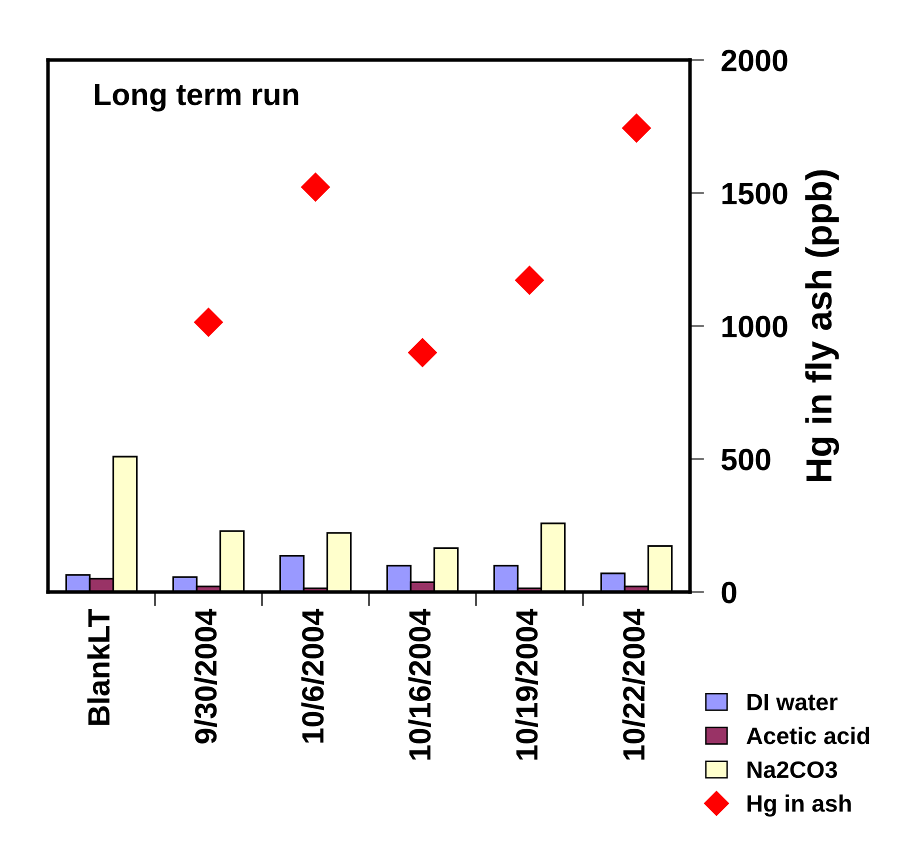  I want to click on legend-label: Na2CO3, so click(793, 769).